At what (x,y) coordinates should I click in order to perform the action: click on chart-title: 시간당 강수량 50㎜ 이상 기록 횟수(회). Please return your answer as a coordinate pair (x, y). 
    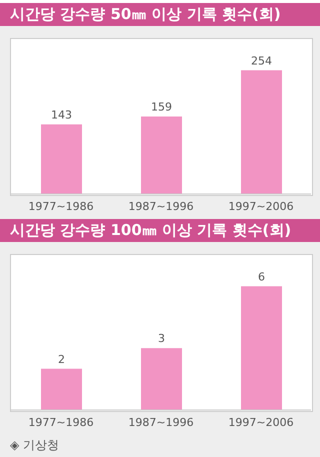
    Looking at the image, I should click on (160, 14).